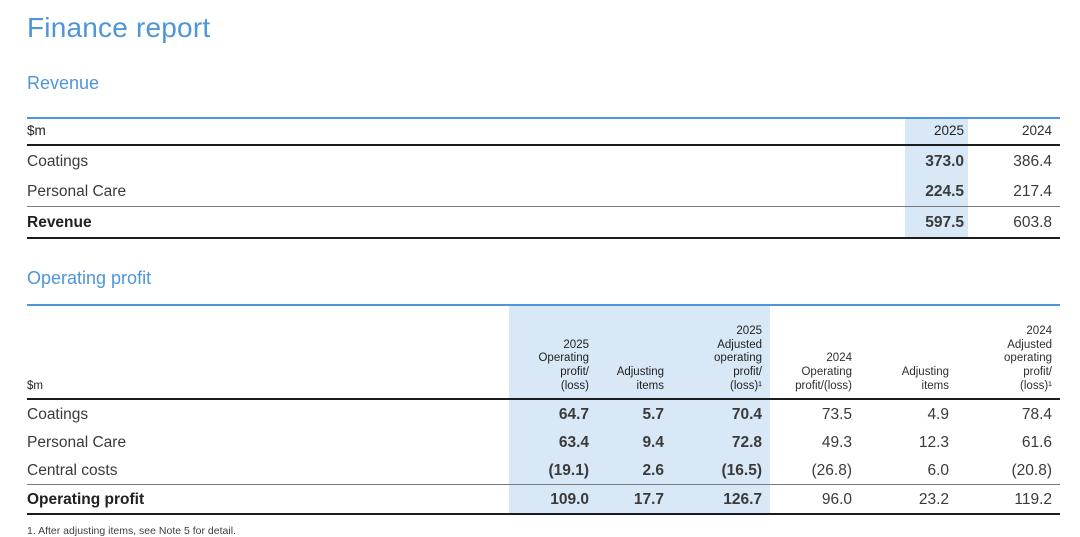  Describe the element at coordinates (466, 222) in the screenshot. I see `row-label: Revenue` at that location.